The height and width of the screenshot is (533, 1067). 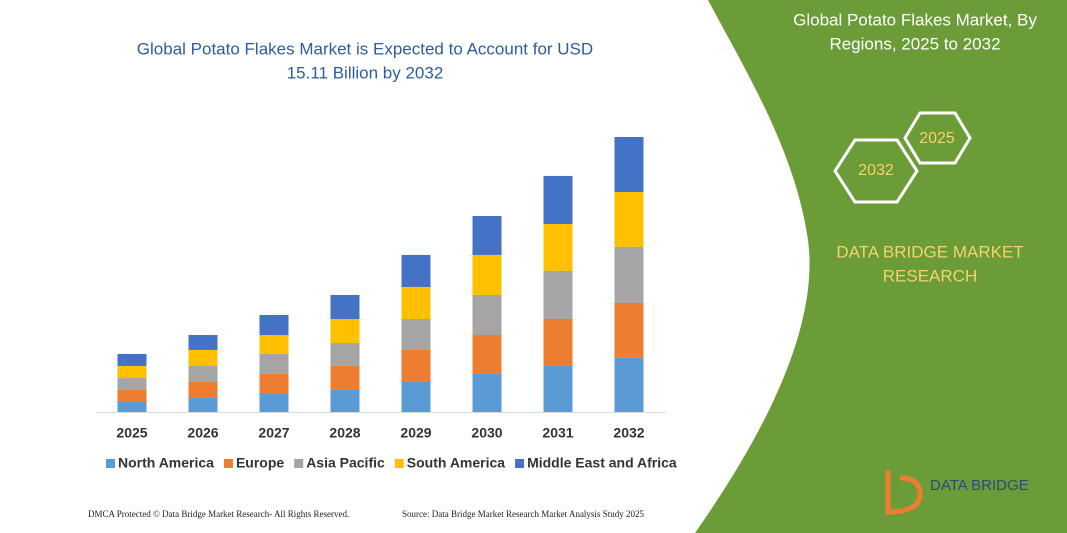 I want to click on x-tick-label: 2025, so click(x=131, y=433).